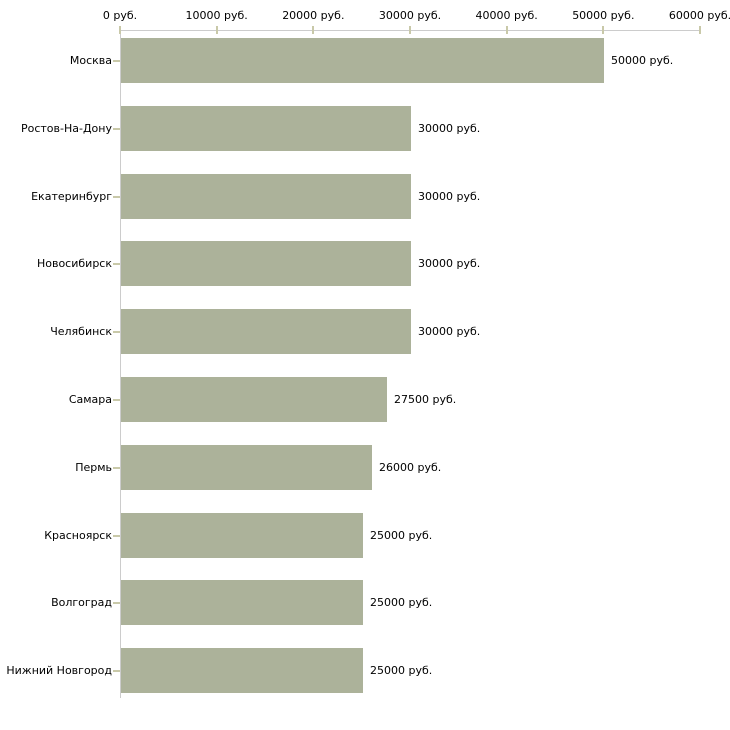 This screenshot has height=730, width=730. Describe the element at coordinates (603, 15) in the screenshot. I see `x-axis-tick-label: 50000 руб.` at that location.